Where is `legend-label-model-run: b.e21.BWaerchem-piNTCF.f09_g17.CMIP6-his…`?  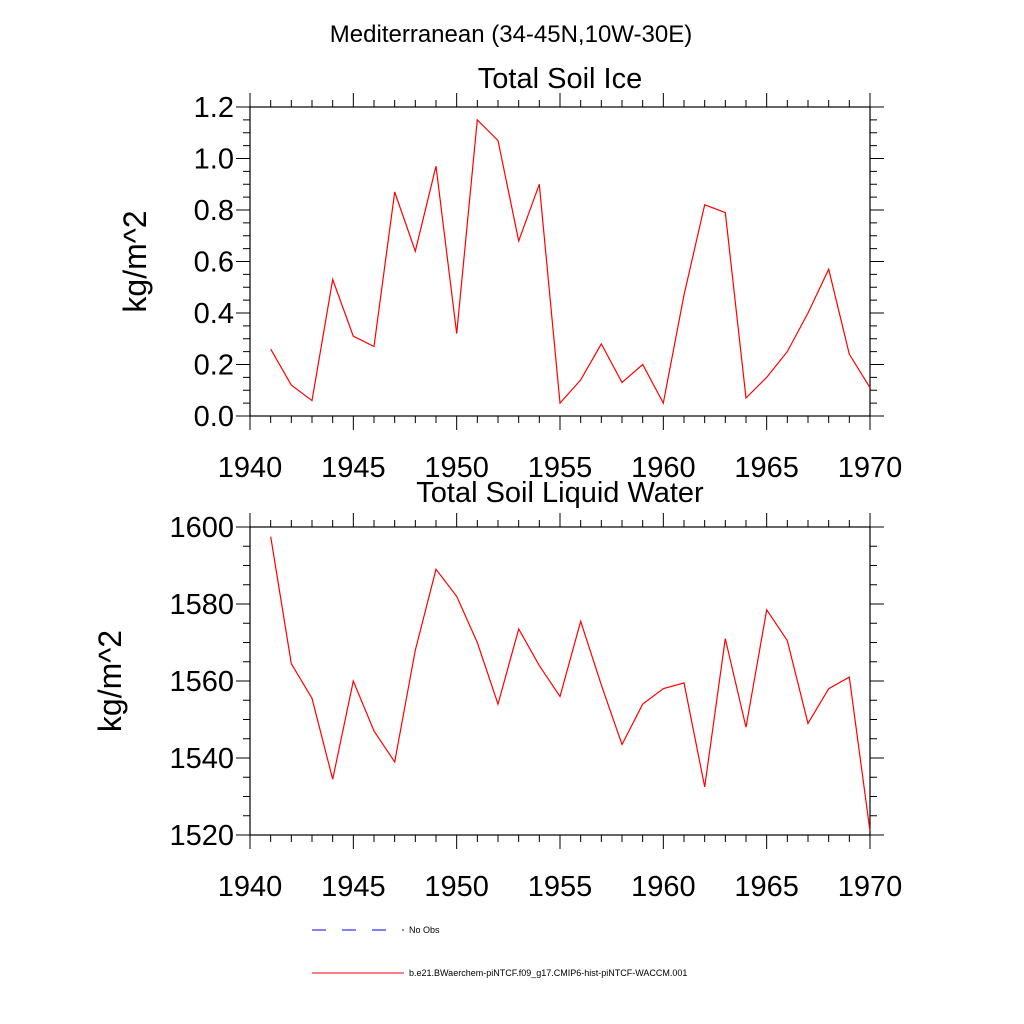
legend-label-model-run: b.e21.BWaerchem-piNTCF.f09_g17.CMIP6-his… is located at coordinates (548, 973).